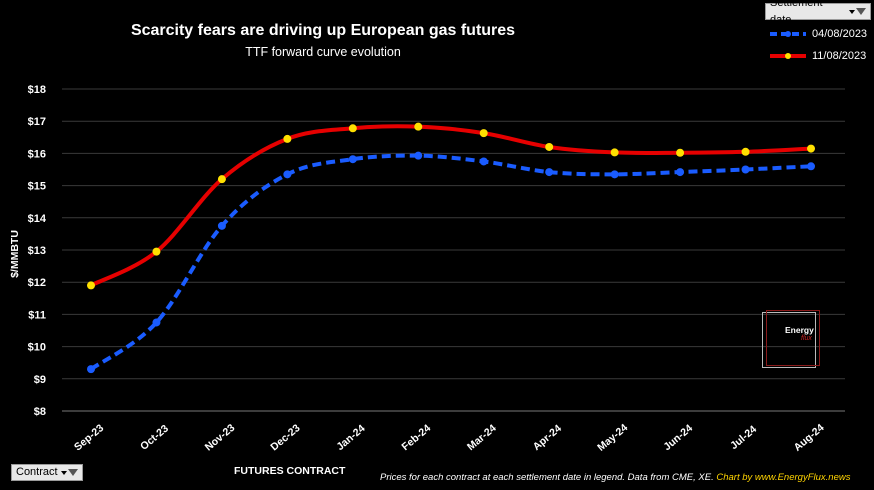  I want to click on legend-label-series1: 04/08/2023, so click(840, 34).